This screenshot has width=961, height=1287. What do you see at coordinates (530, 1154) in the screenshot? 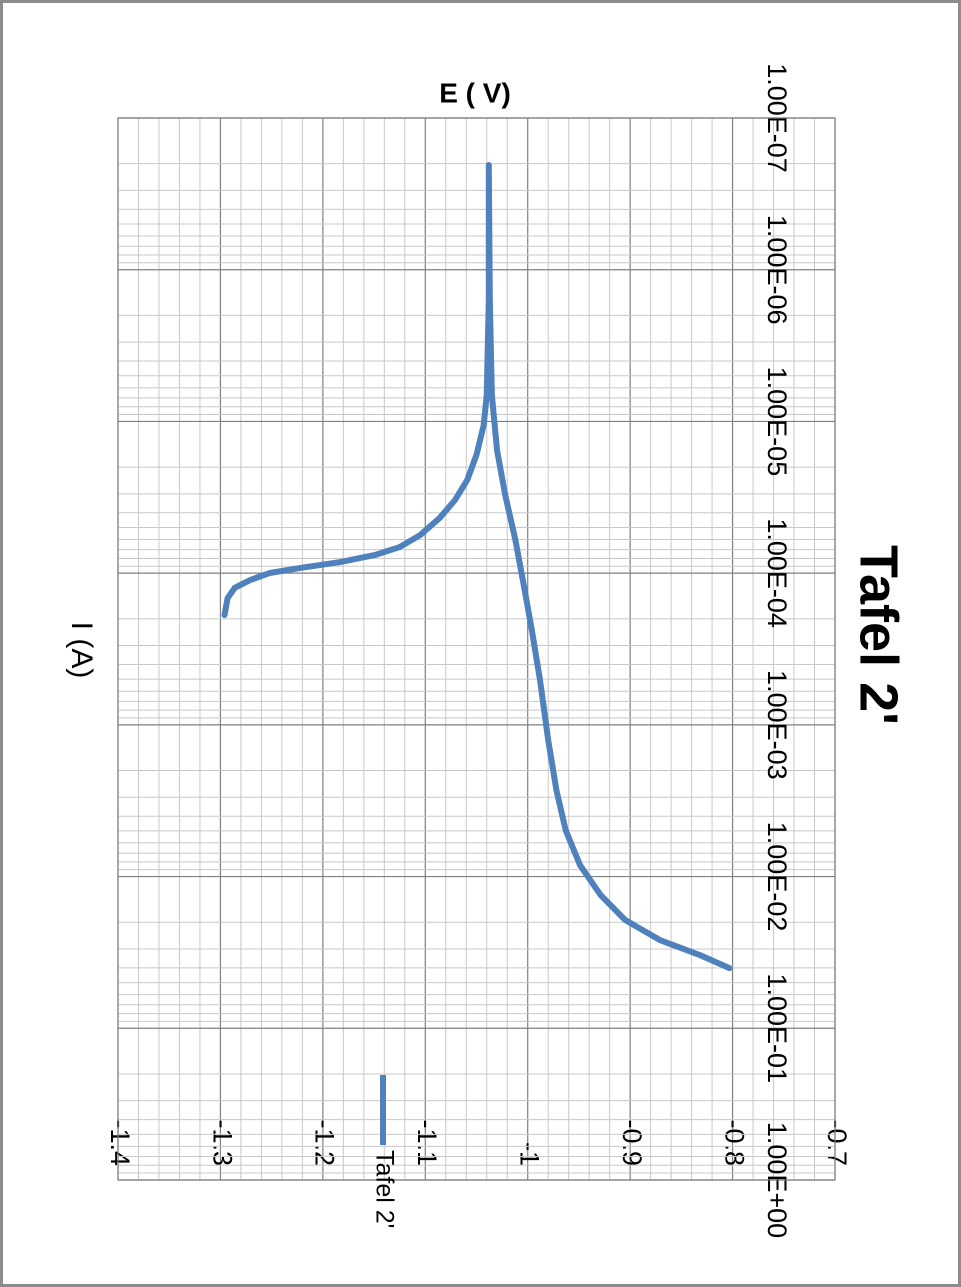
I see `y-tick-label: -1` at bounding box center [530, 1154].